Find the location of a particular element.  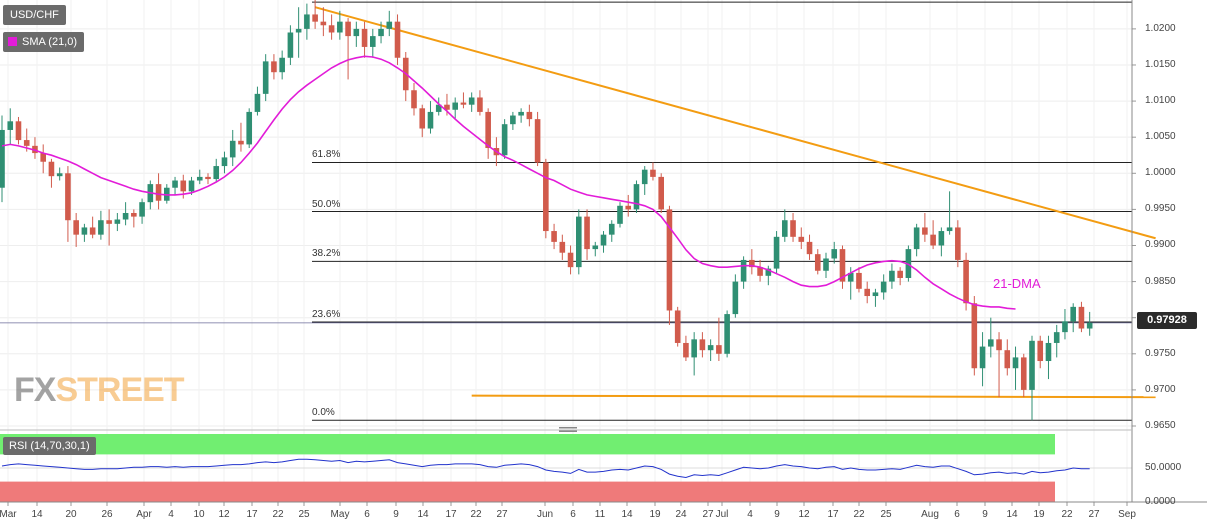

x-tick-label: 6 is located at coordinates (957, 514).